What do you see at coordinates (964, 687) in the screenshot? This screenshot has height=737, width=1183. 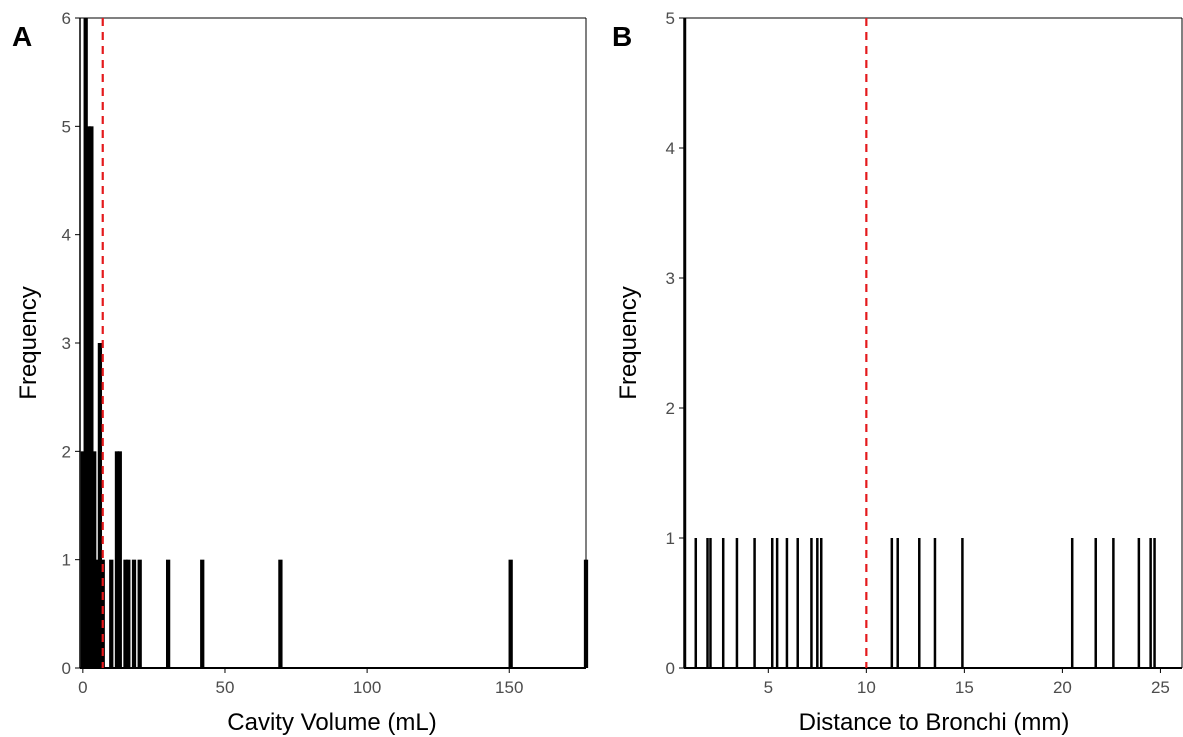 I see `x-tick-label: 15` at bounding box center [964, 687].